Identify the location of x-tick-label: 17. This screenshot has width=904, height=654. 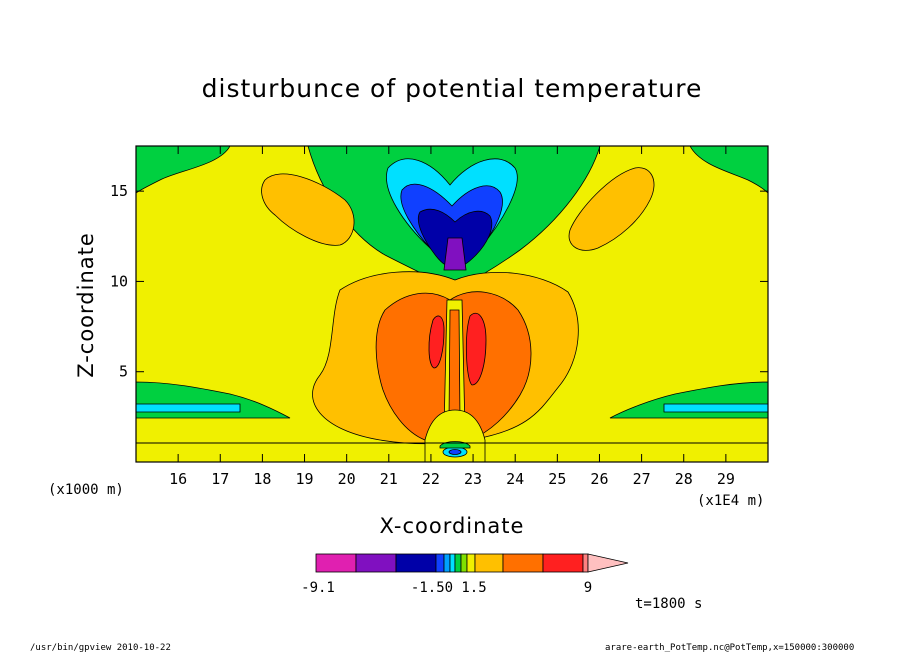
(220, 479).